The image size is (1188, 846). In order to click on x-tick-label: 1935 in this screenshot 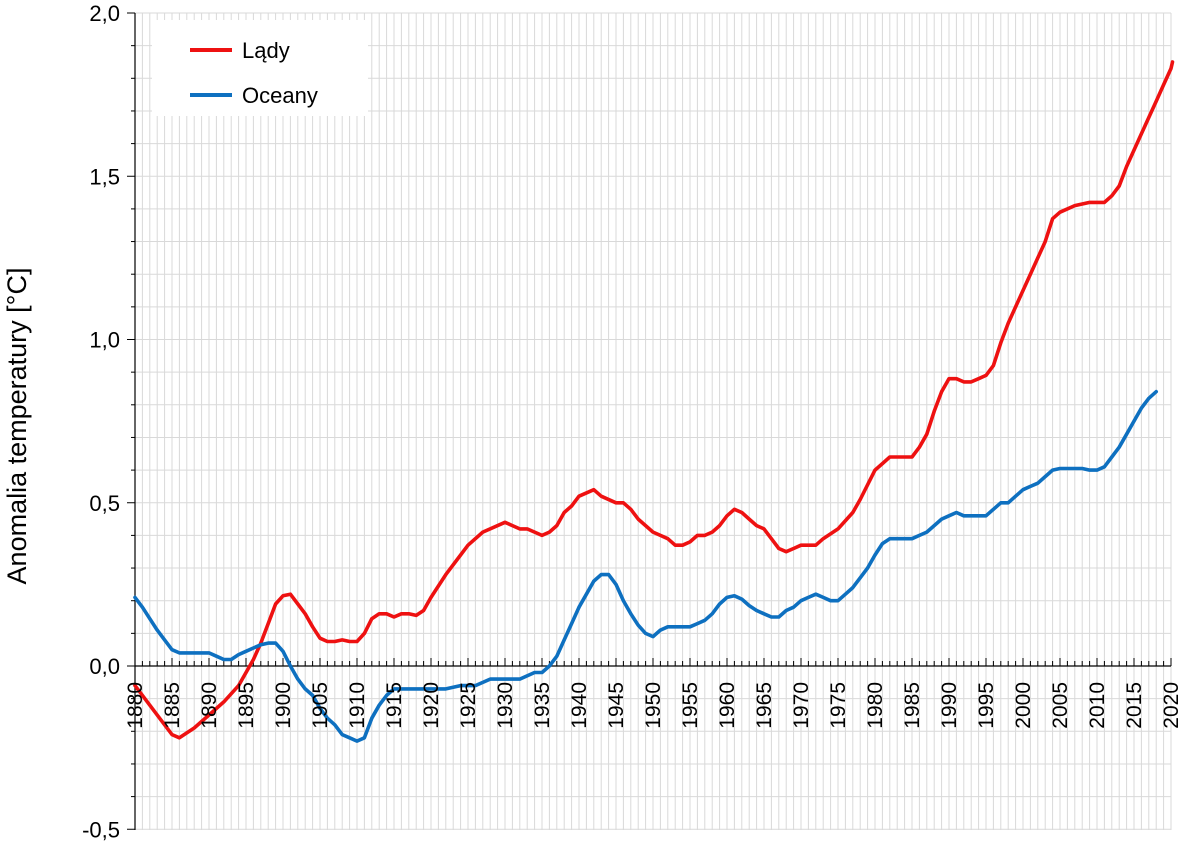, I will do `click(542, 705)`.